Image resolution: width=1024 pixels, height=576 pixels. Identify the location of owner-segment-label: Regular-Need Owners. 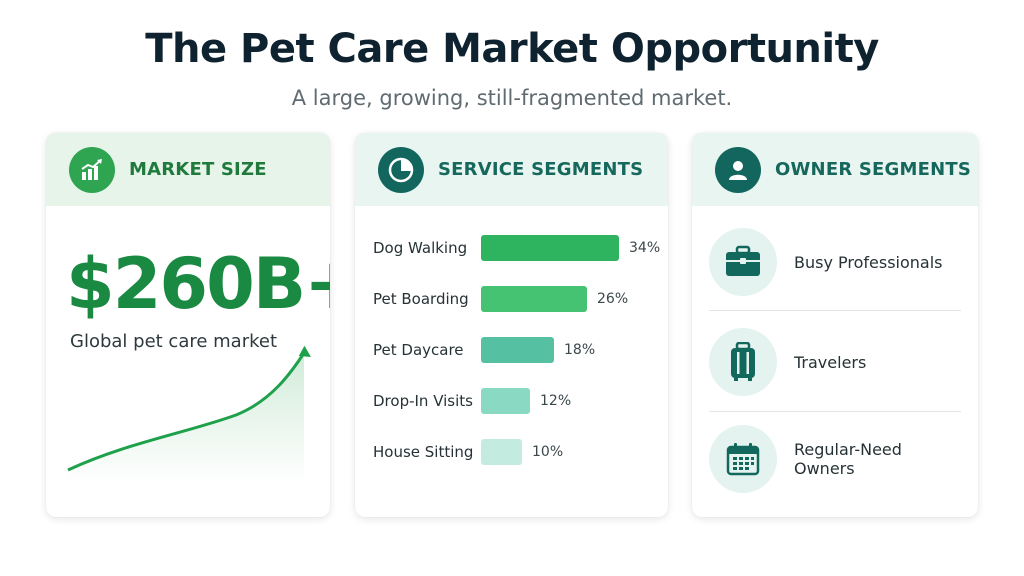
(848, 459).